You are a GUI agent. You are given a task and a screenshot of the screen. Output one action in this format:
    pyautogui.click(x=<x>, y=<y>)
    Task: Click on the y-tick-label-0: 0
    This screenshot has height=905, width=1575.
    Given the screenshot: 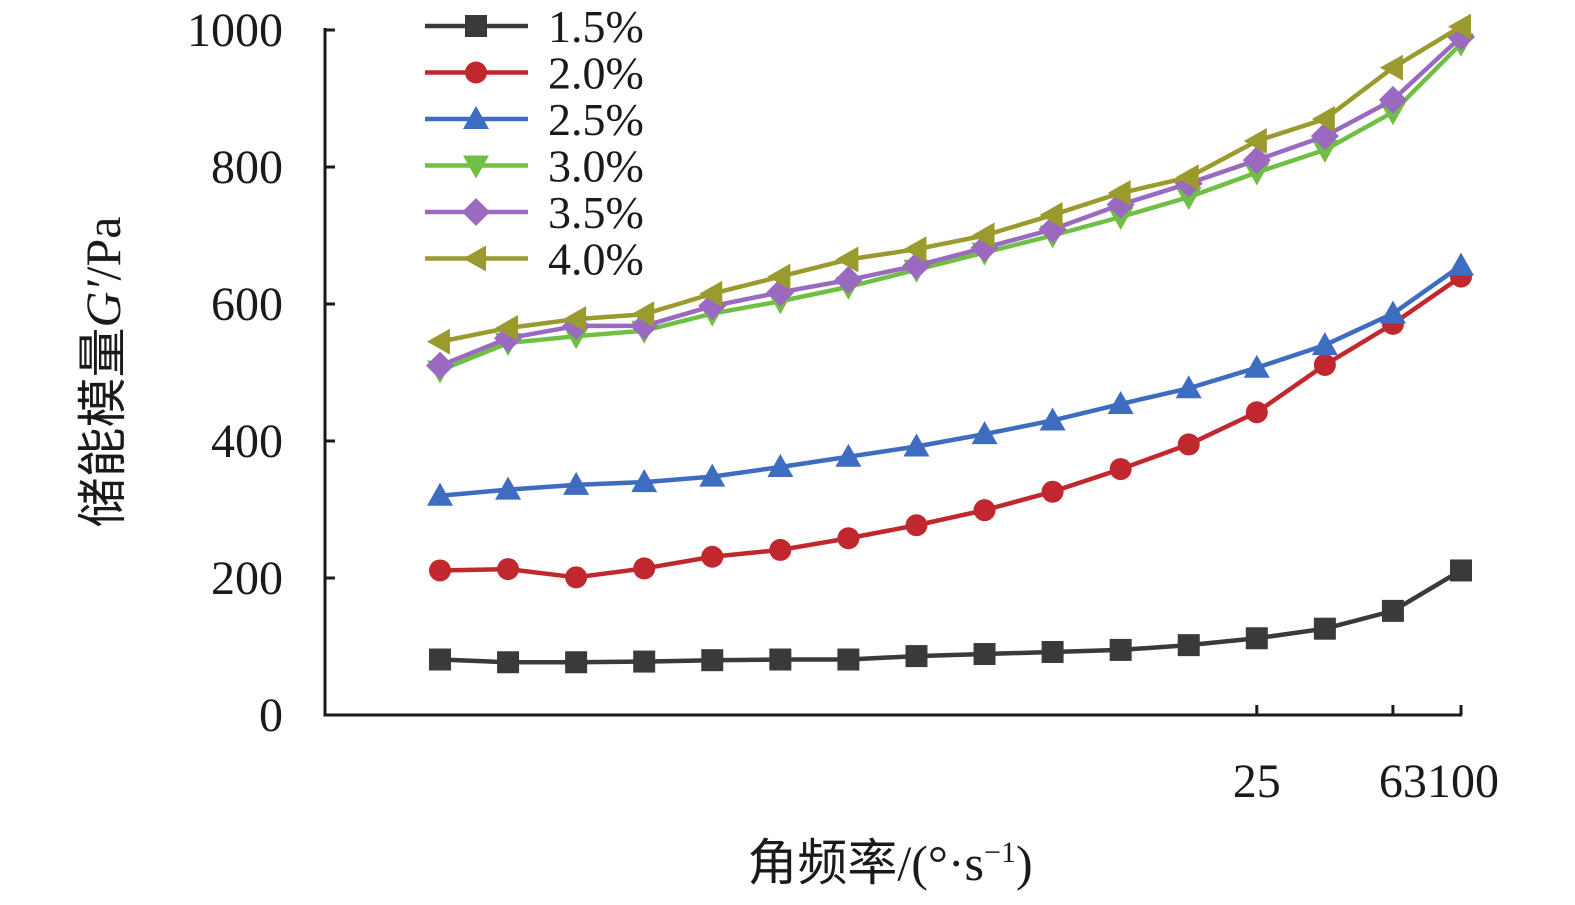 What is the action you would take?
    pyautogui.click(x=271, y=715)
    